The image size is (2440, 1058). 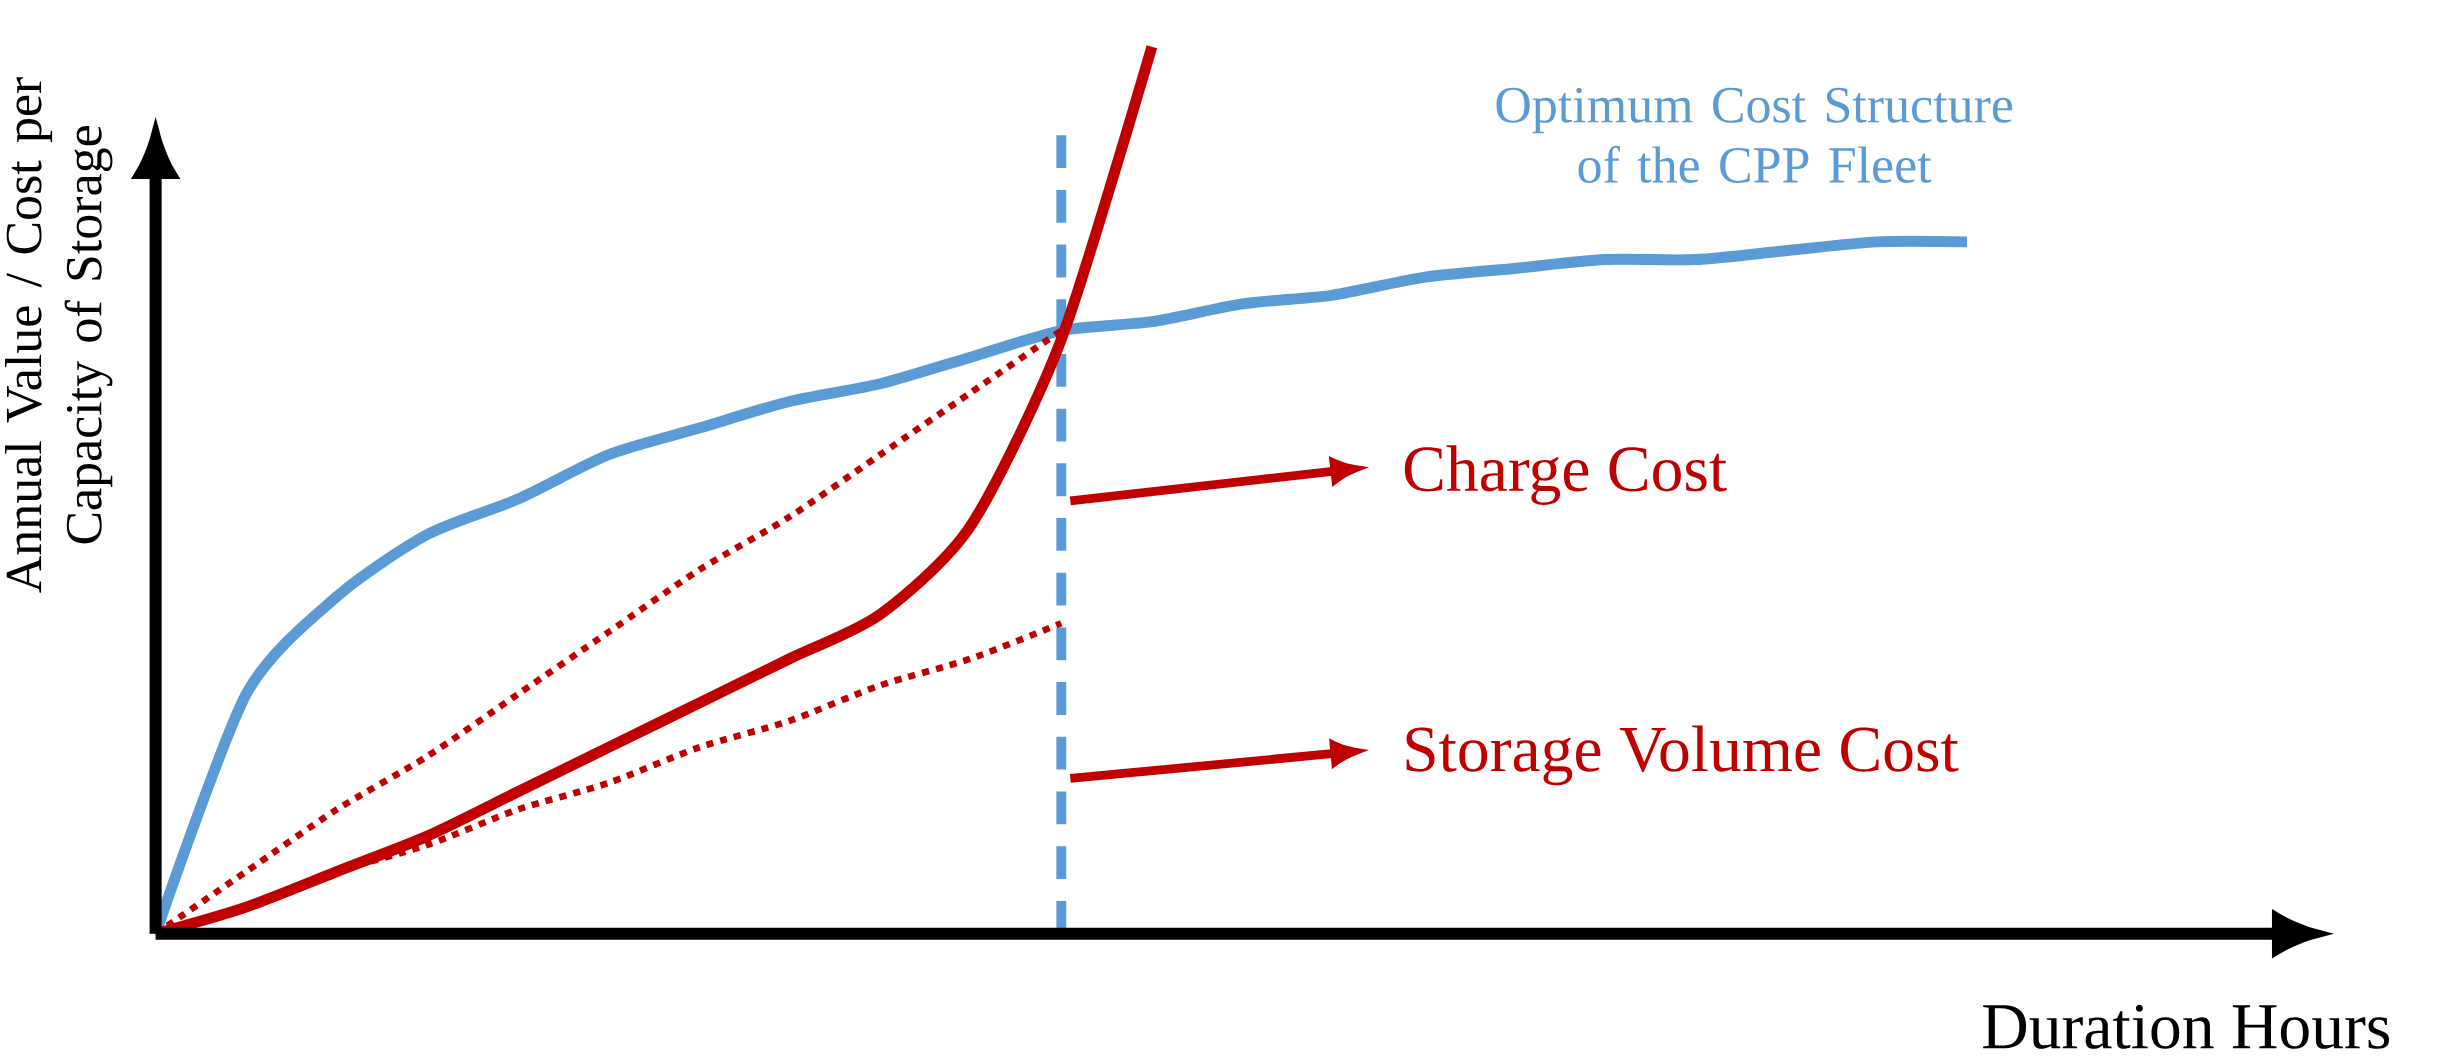 What do you see at coordinates (1682, 755) in the screenshot?
I see `annotation: Storage Volume Cost` at bounding box center [1682, 755].